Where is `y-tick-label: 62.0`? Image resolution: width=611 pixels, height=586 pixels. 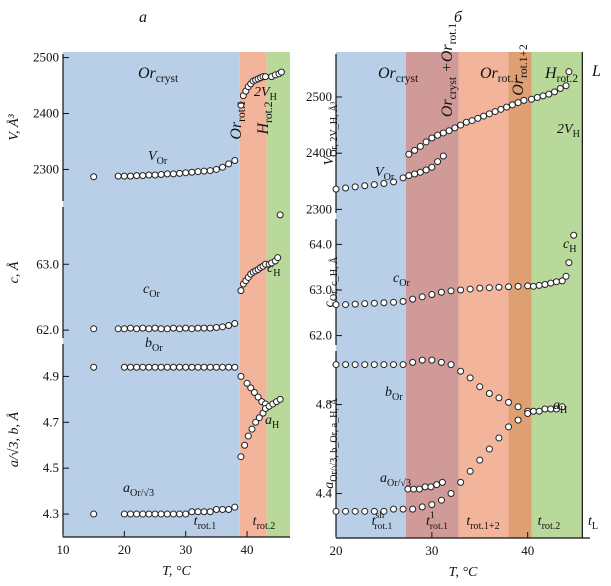
y-tick-label: 62.0 is located at coordinates (47, 329).